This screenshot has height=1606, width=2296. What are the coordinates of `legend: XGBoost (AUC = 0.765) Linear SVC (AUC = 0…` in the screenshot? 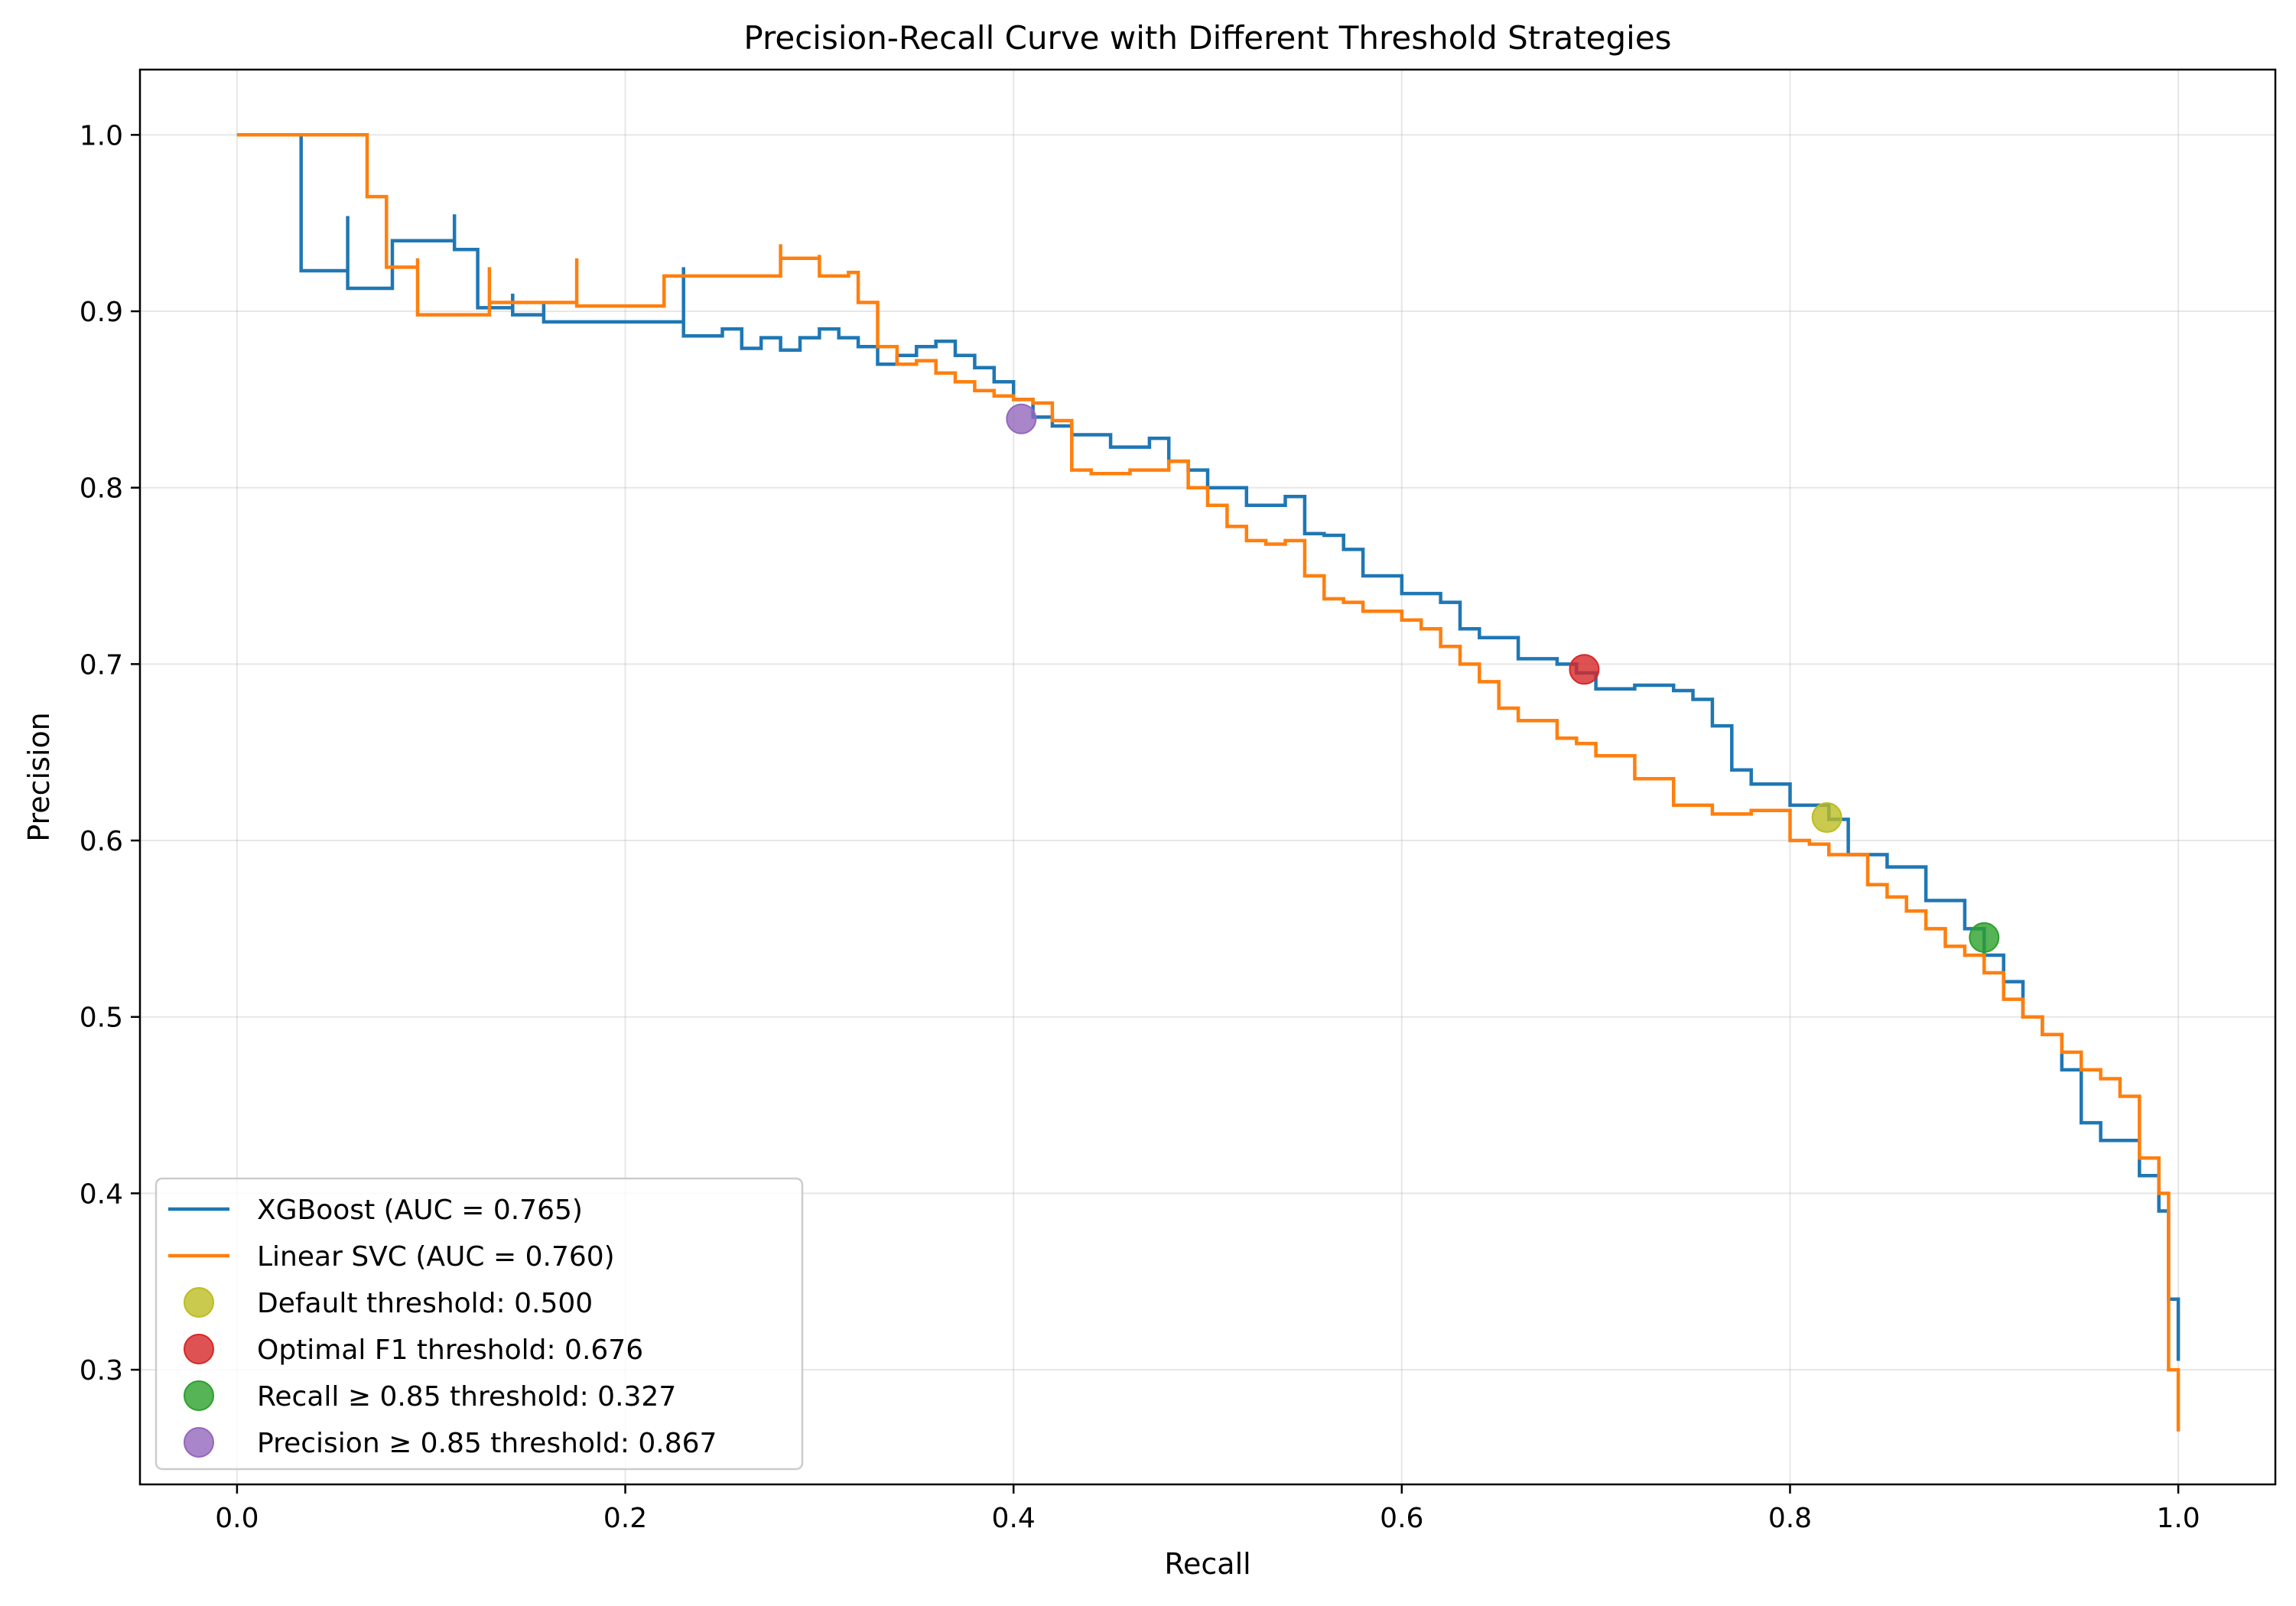 It's located at (479, 1324).